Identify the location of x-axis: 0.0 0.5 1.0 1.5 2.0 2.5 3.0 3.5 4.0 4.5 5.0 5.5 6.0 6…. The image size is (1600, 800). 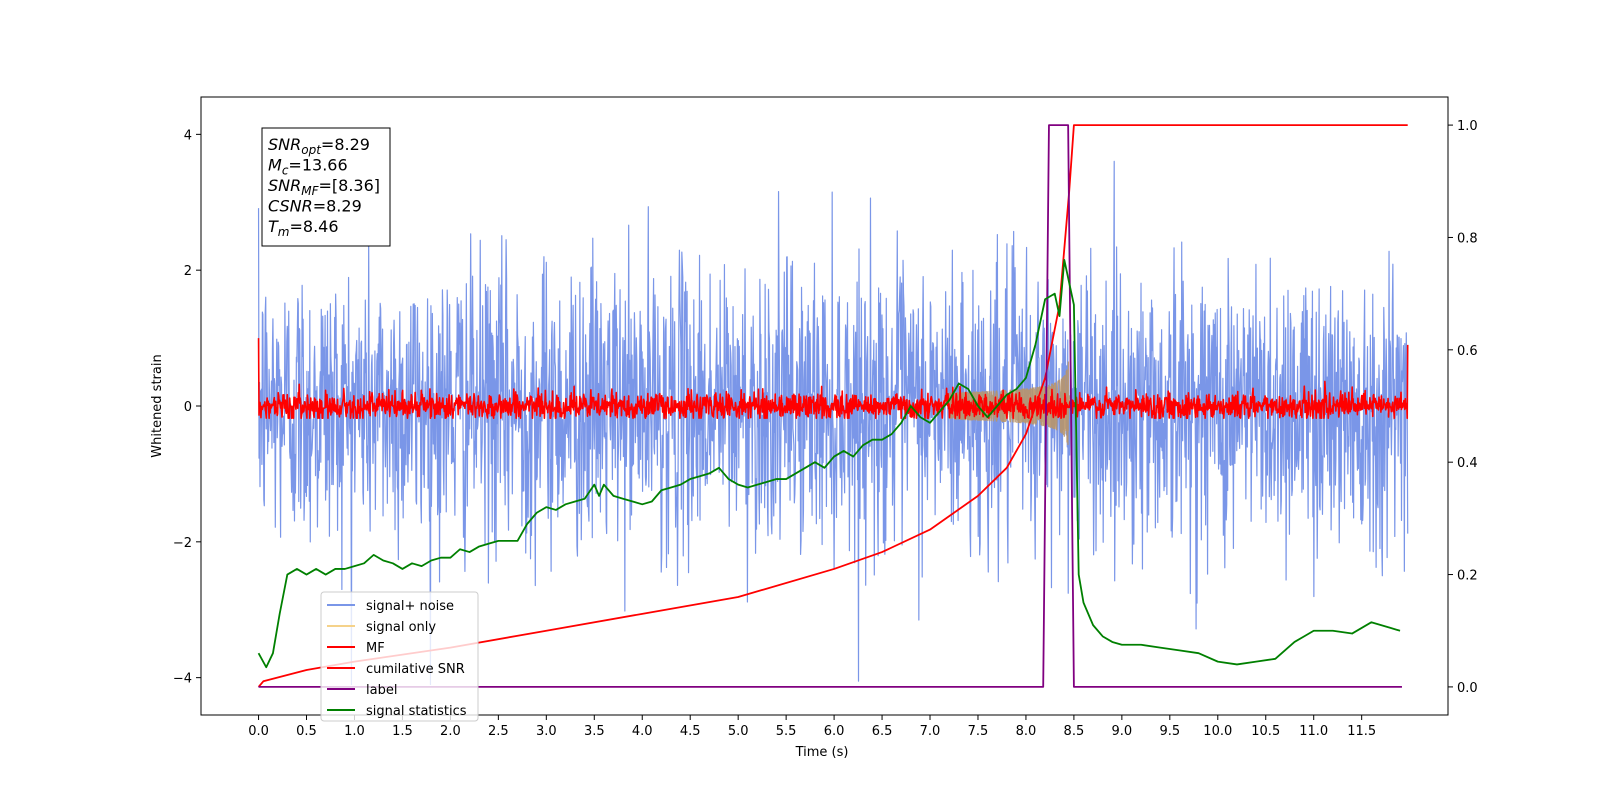
(812, 727).